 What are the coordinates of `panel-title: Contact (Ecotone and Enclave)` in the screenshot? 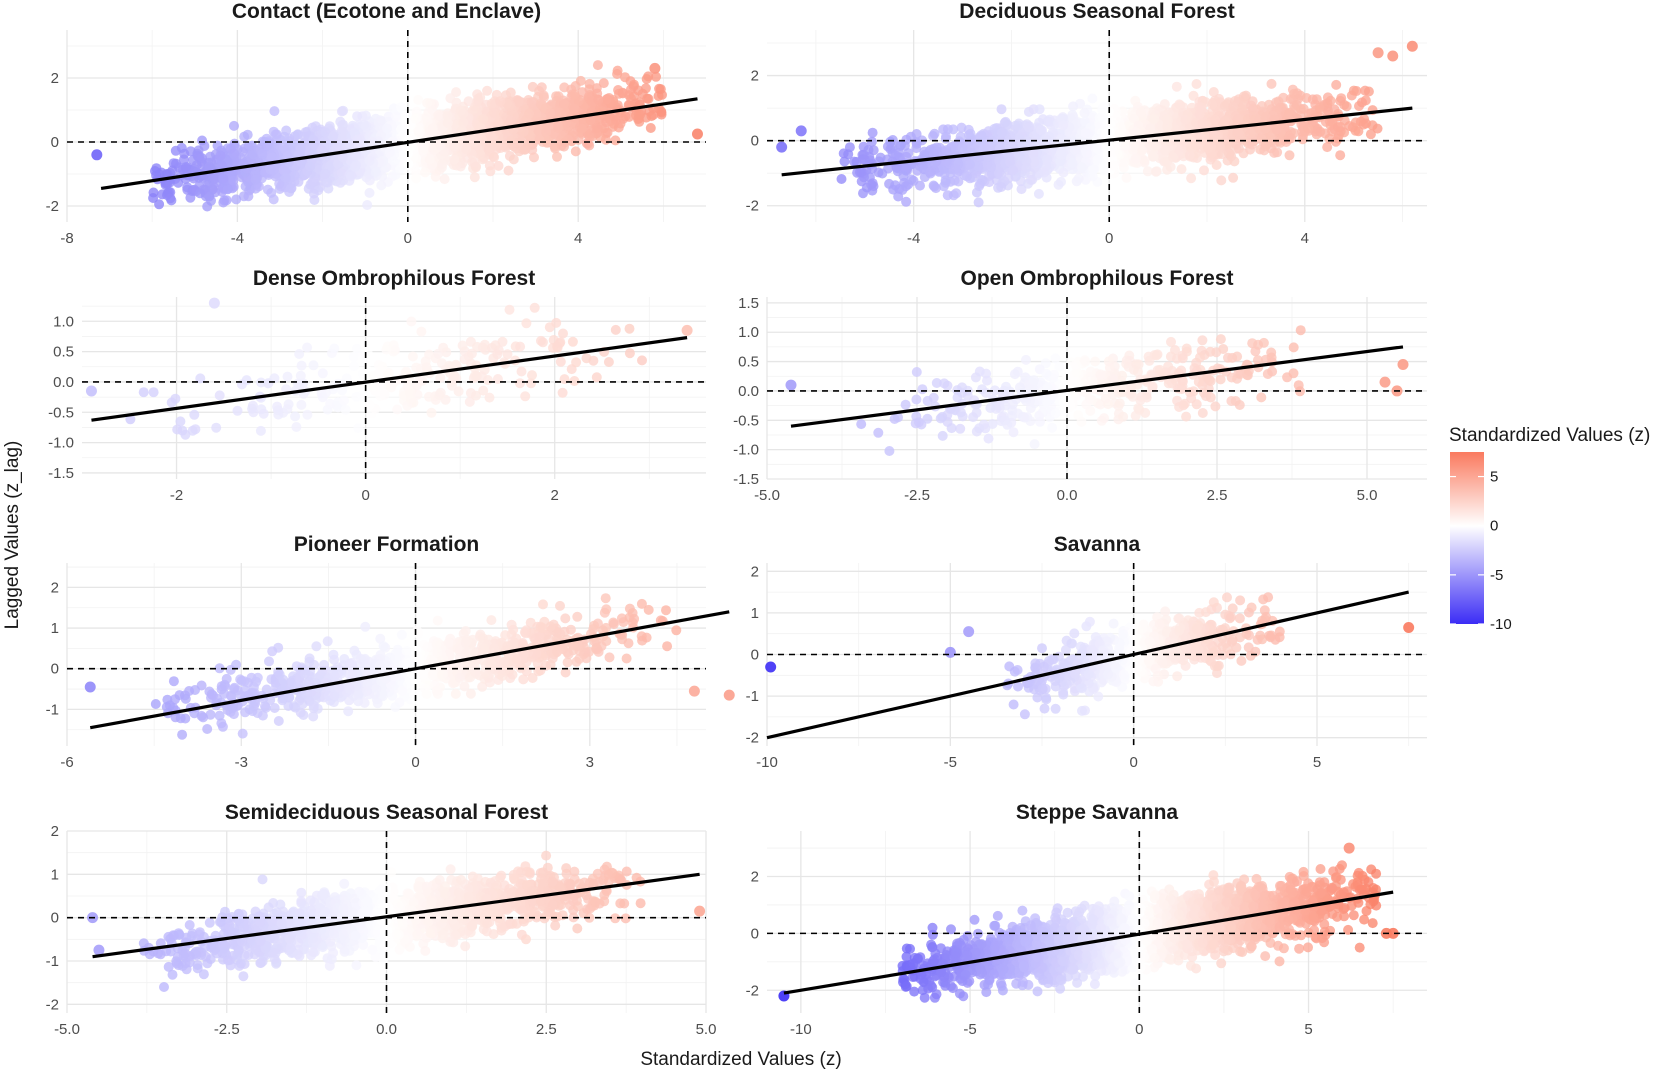 It's located at (386, 11).